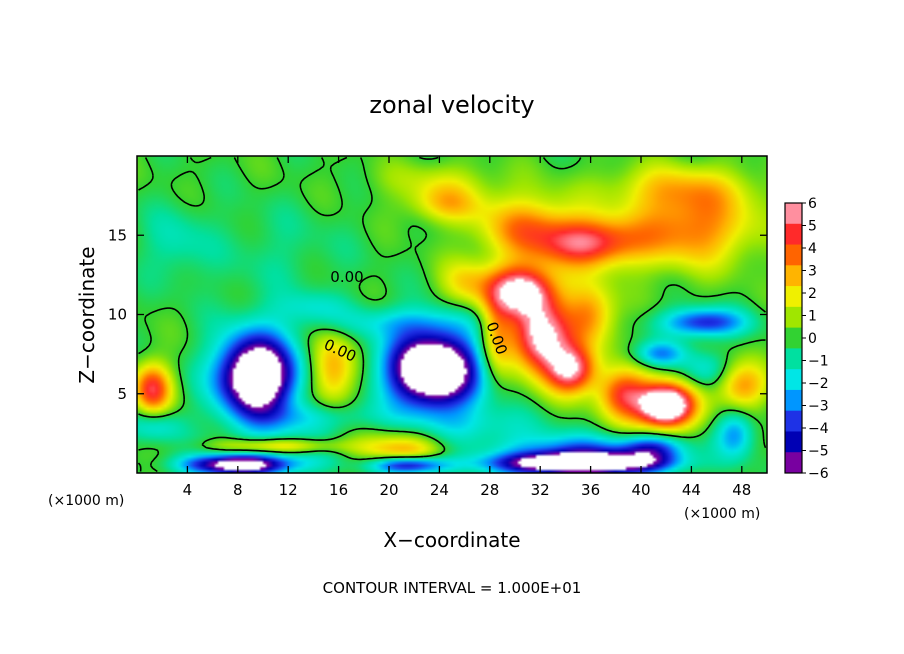 Image resolution: width=904 pixels, height=654 pixels. I want to click on x-unit-left: (×1000 m), so click(86, 501).